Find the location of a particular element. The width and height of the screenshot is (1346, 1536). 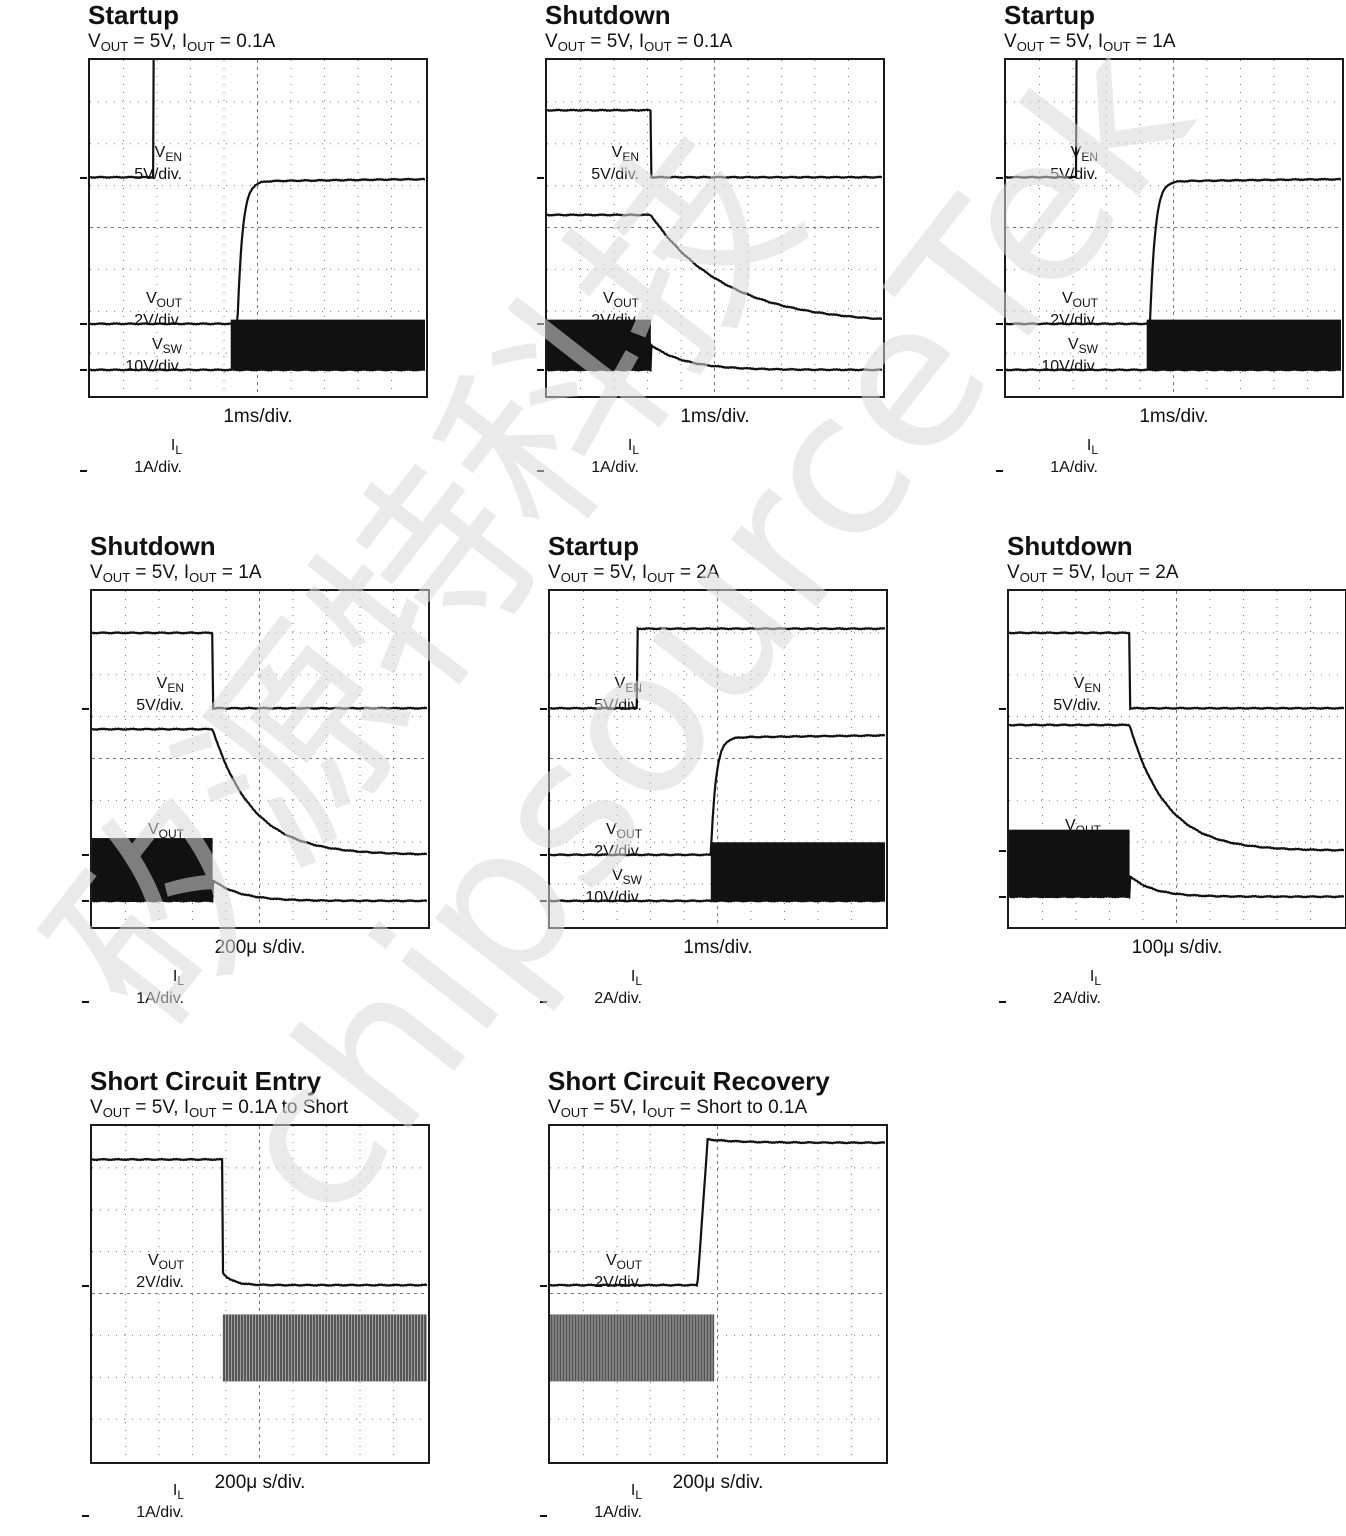

timebase-label: 100μ s/div. is located at coordinates (1177, 947).